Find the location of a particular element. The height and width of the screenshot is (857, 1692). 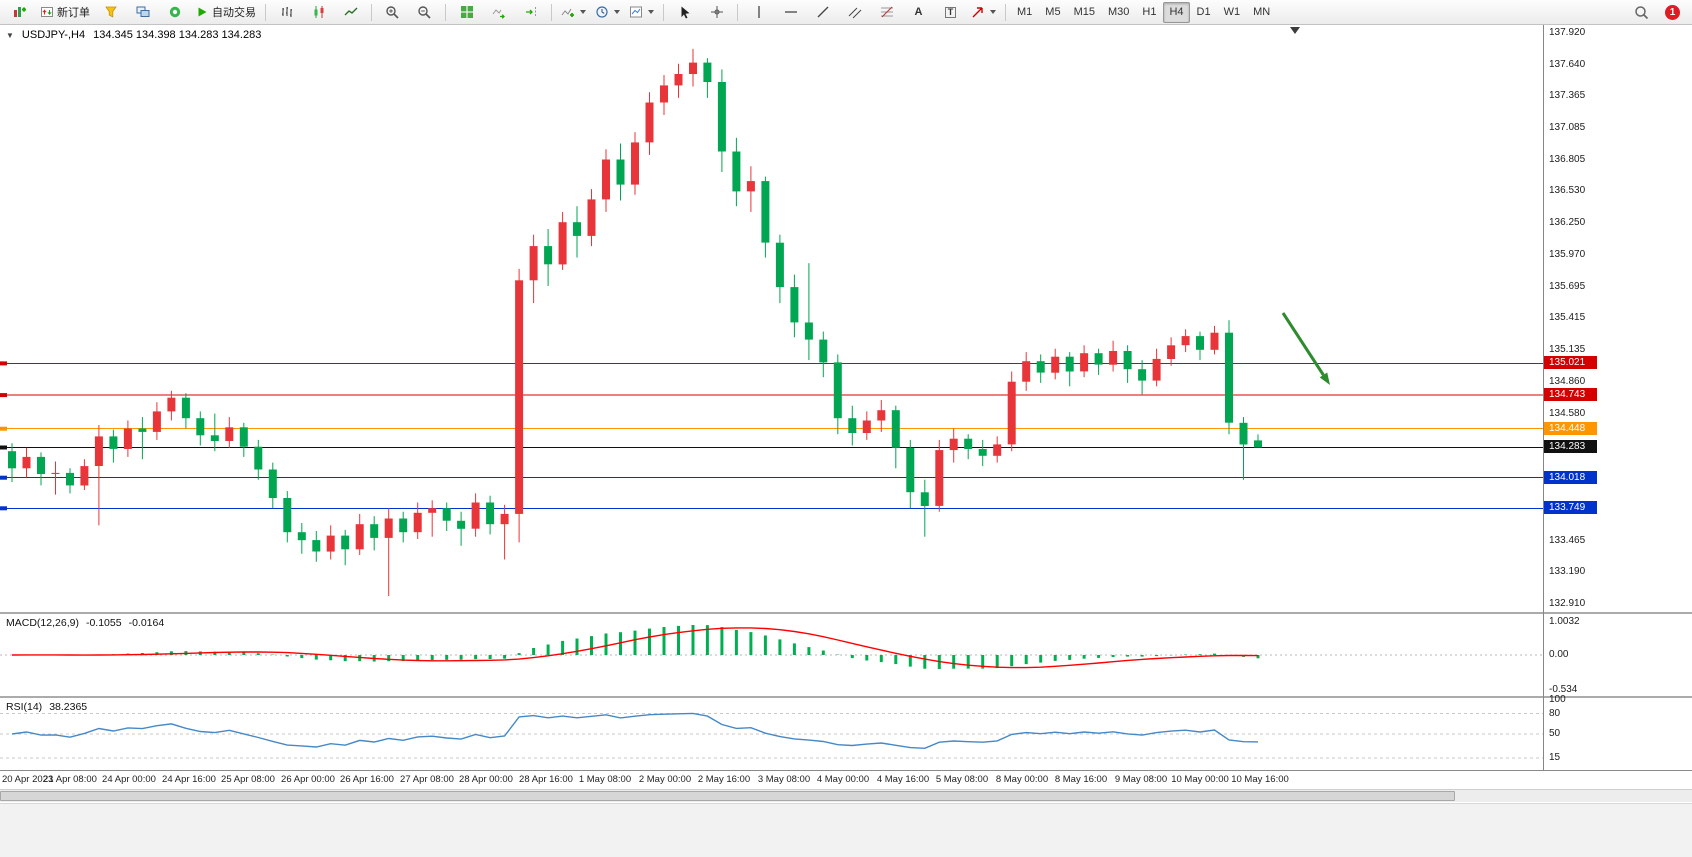

zoom-in-button is located at coordinates (392, 12).